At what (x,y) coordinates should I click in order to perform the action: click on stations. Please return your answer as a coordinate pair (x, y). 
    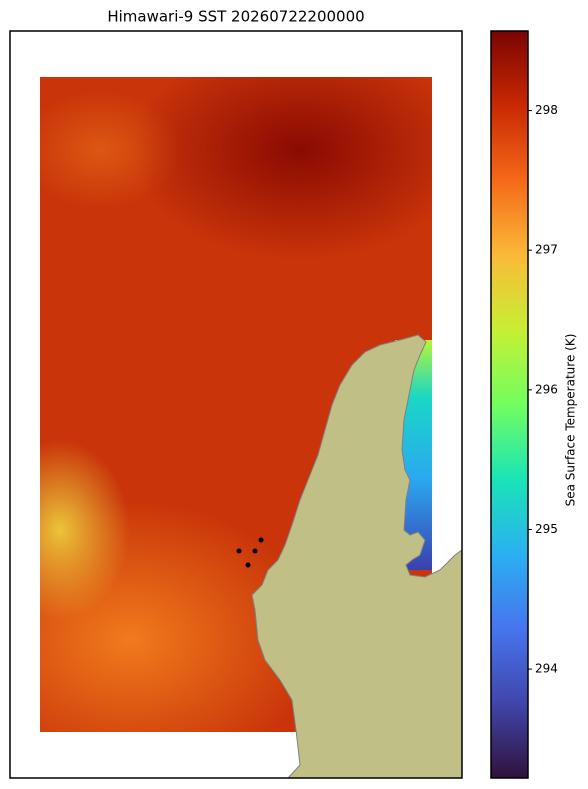
    Looking at the image, I should click on (250, 552).